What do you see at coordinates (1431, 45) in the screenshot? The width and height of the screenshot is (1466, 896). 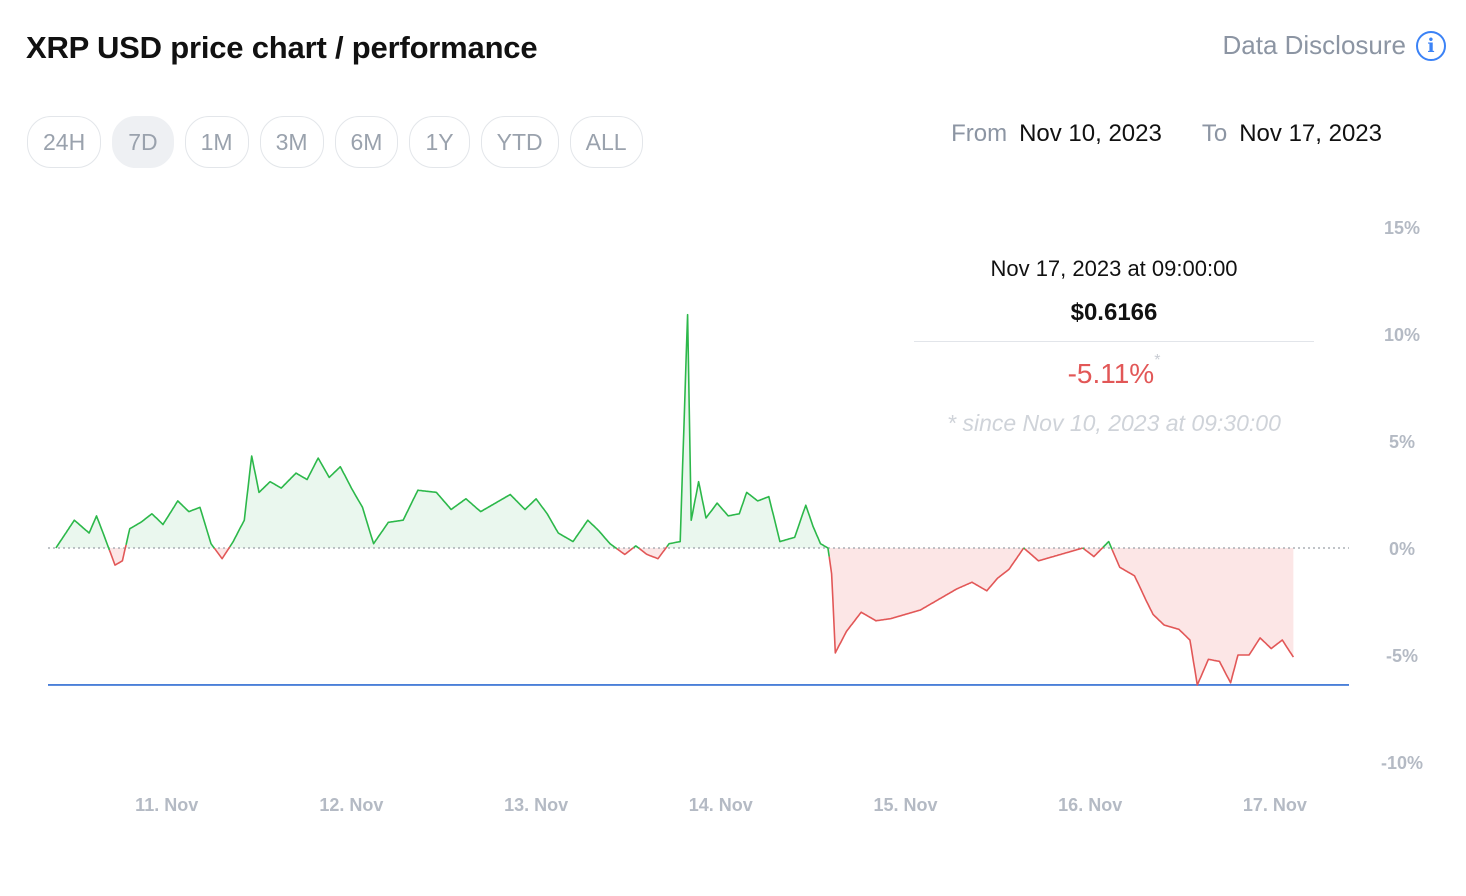 I see `info-icon: i` at bounding box center [1431, 45].